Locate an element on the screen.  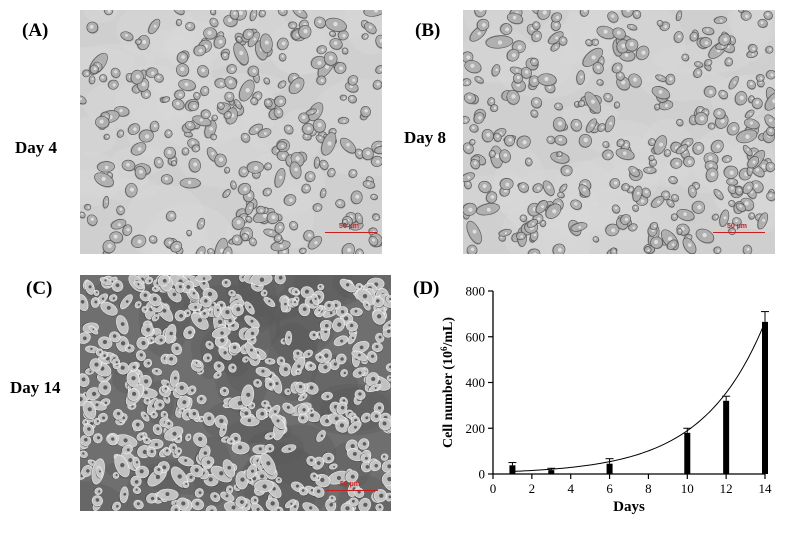
trend-line is located at coordinates (639, 396).